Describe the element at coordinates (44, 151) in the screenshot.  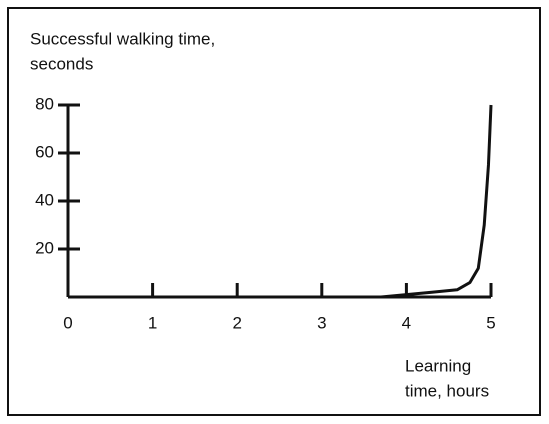
I see `y-tick-label: 60` at that location.